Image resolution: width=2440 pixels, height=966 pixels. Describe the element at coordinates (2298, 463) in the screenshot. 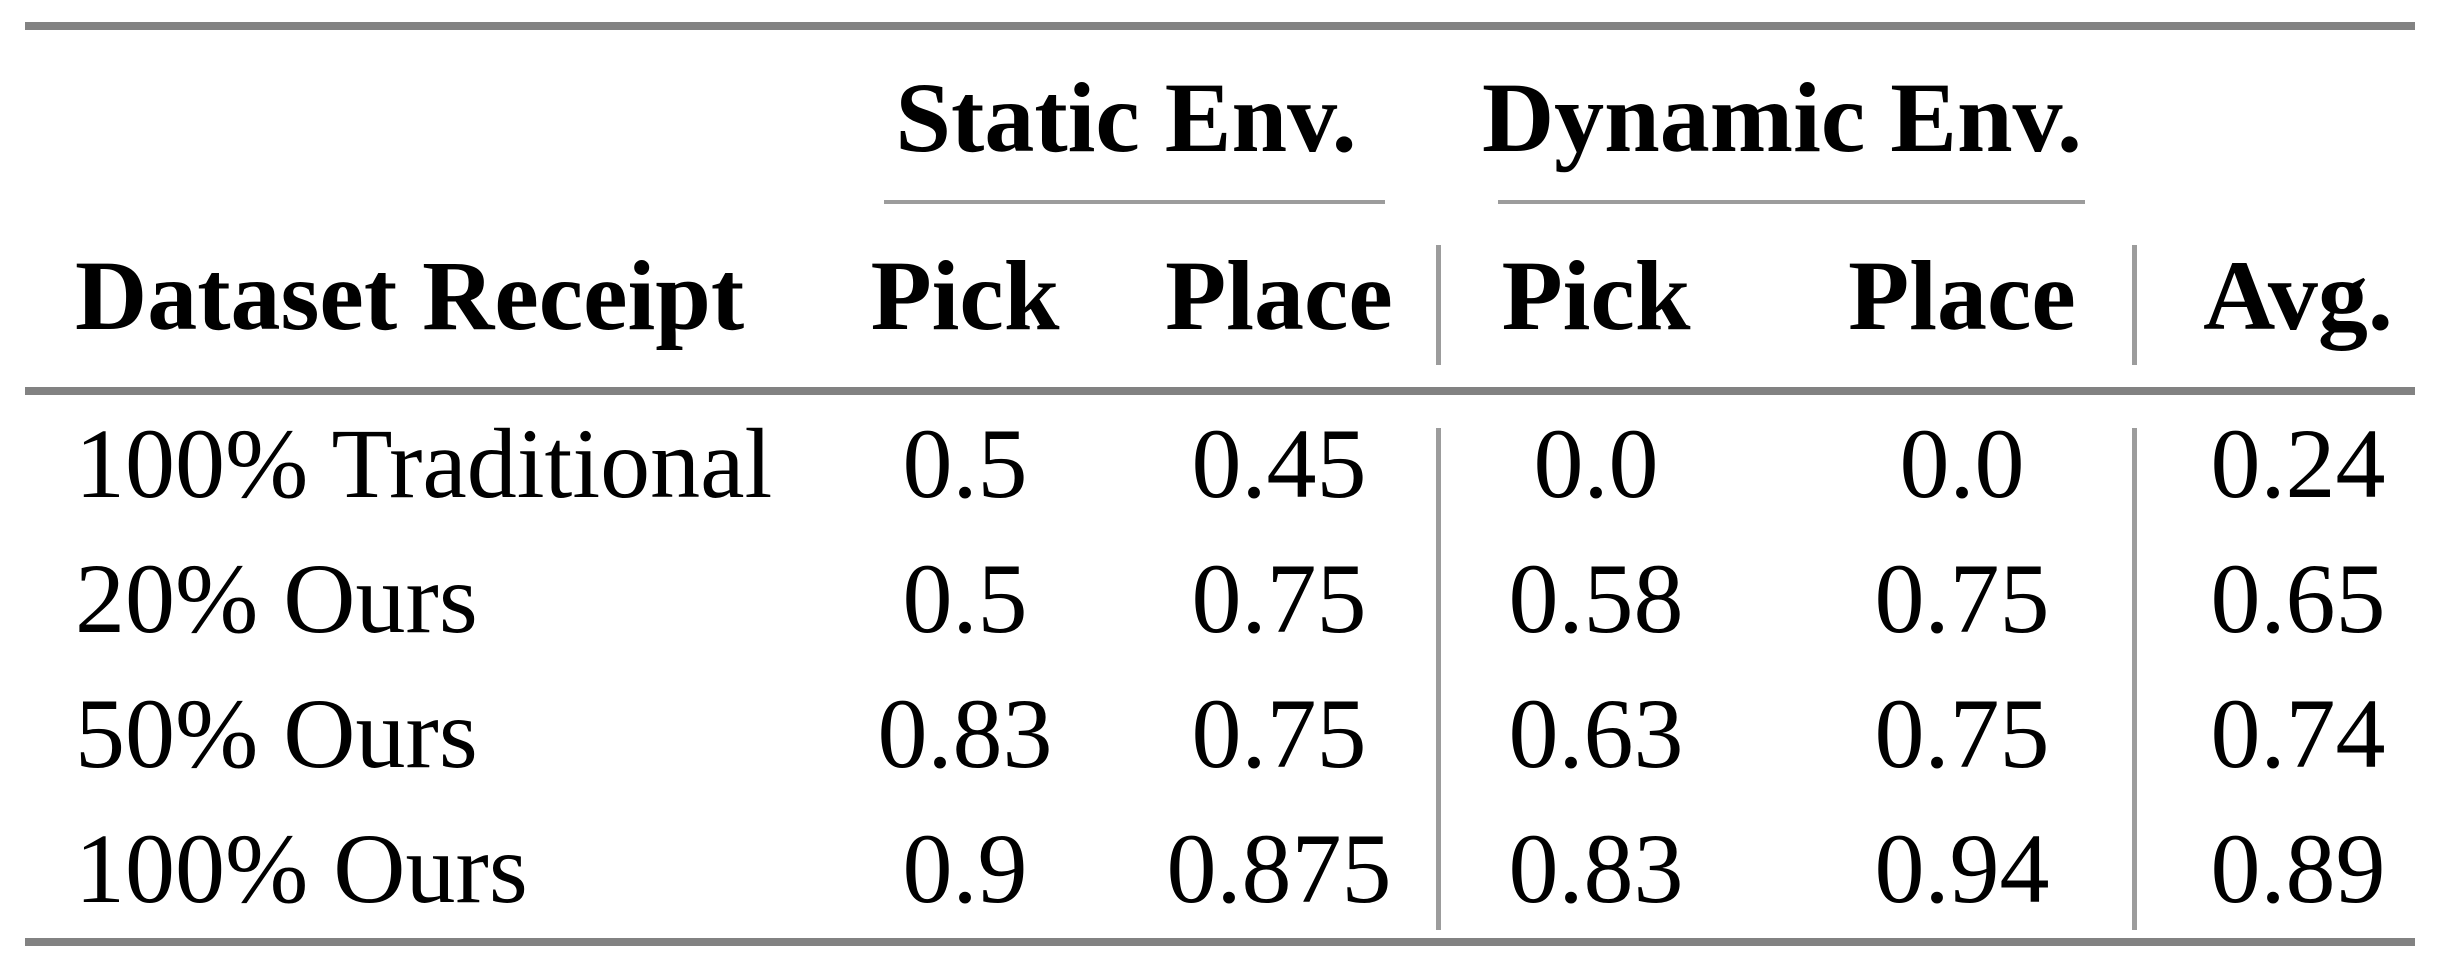

I see `cell-avg: 0.24` at that location.